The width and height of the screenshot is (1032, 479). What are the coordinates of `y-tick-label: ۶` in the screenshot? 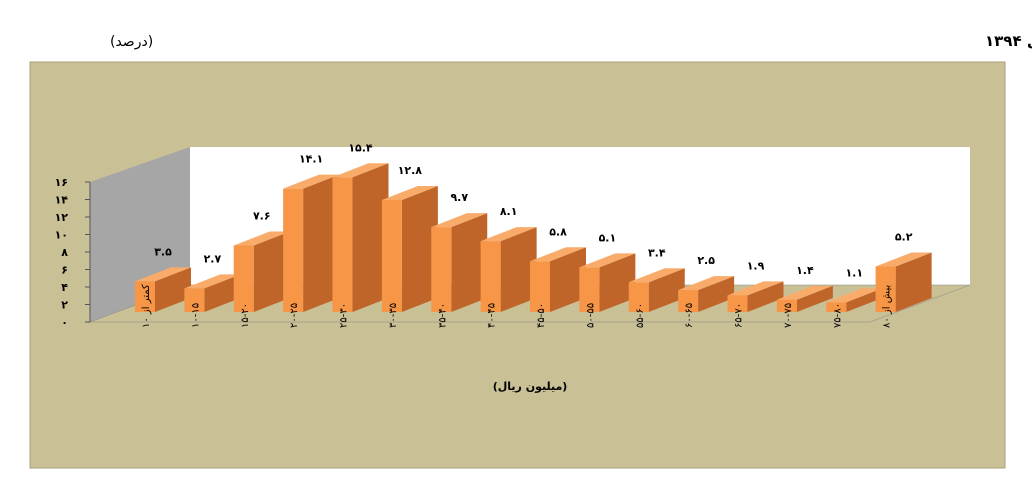 It's located at (64, 270).